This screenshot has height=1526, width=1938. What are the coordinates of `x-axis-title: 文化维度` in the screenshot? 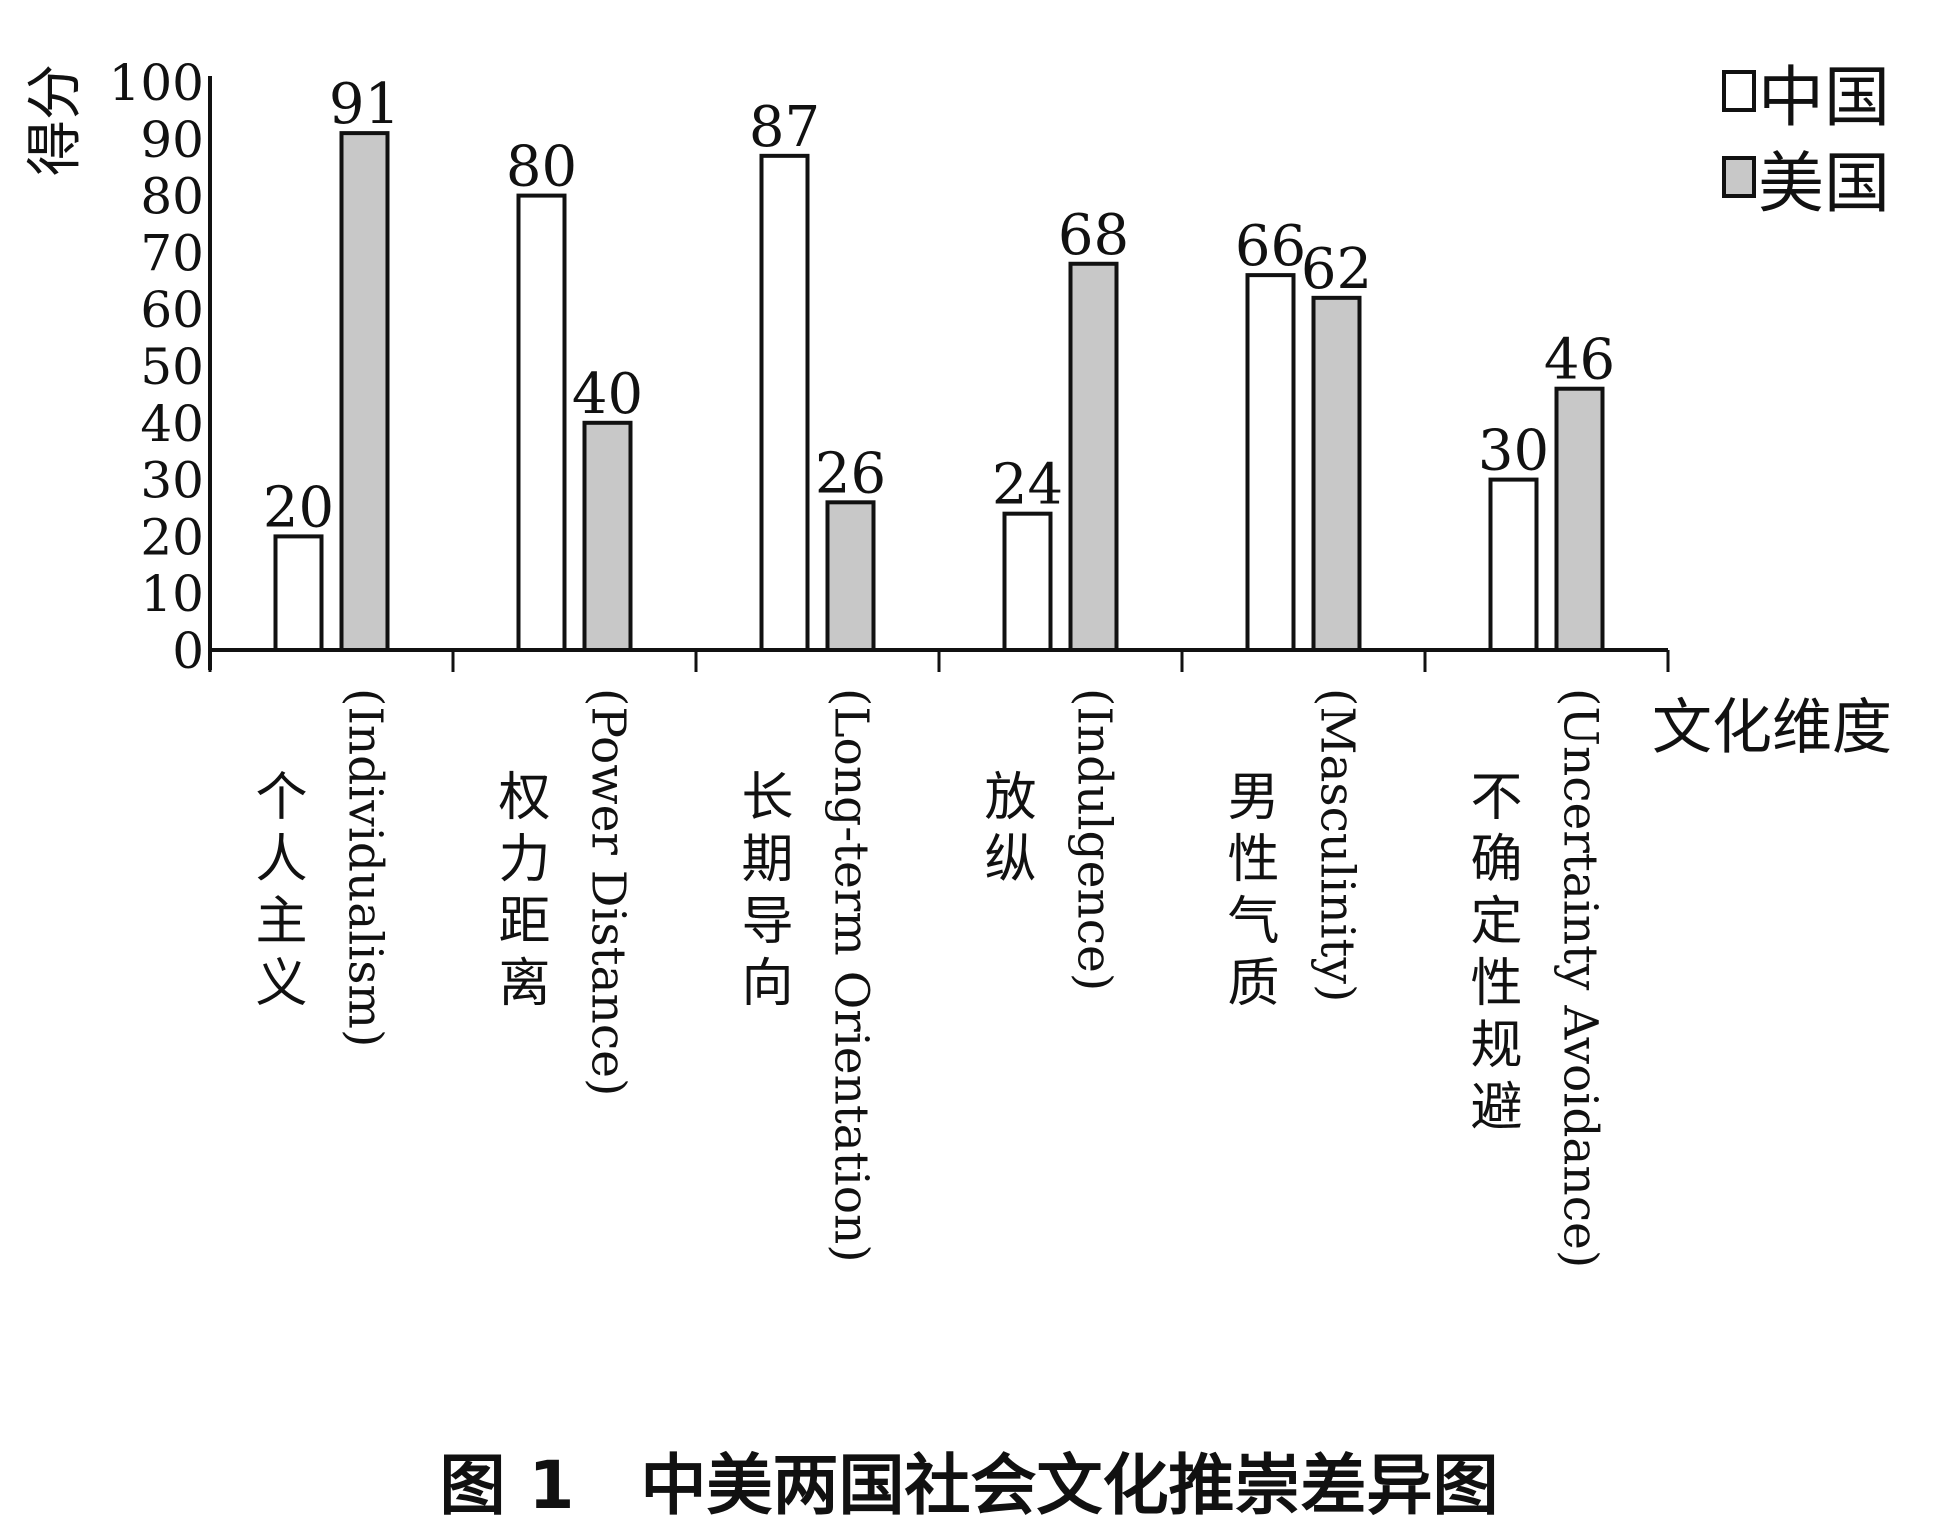 It's located at (1772, 728).